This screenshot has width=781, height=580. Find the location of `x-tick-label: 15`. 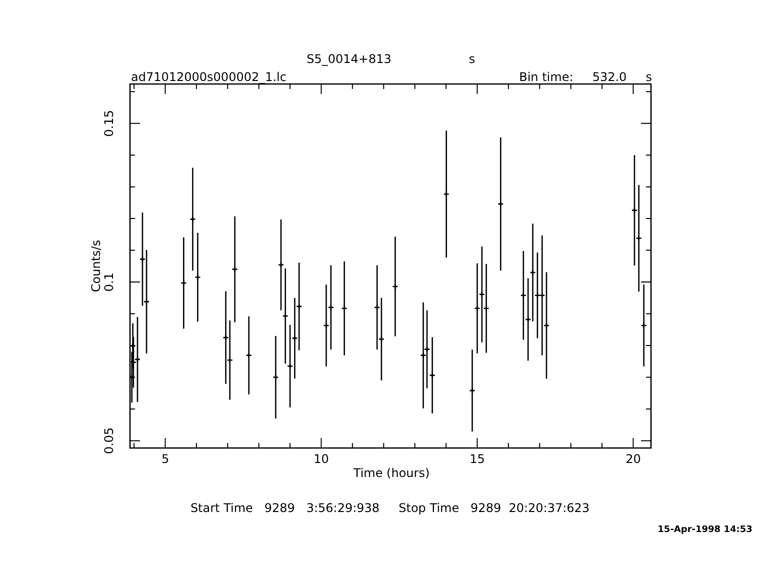

x-tick-label: 15 is located at coordinates (477, 459).